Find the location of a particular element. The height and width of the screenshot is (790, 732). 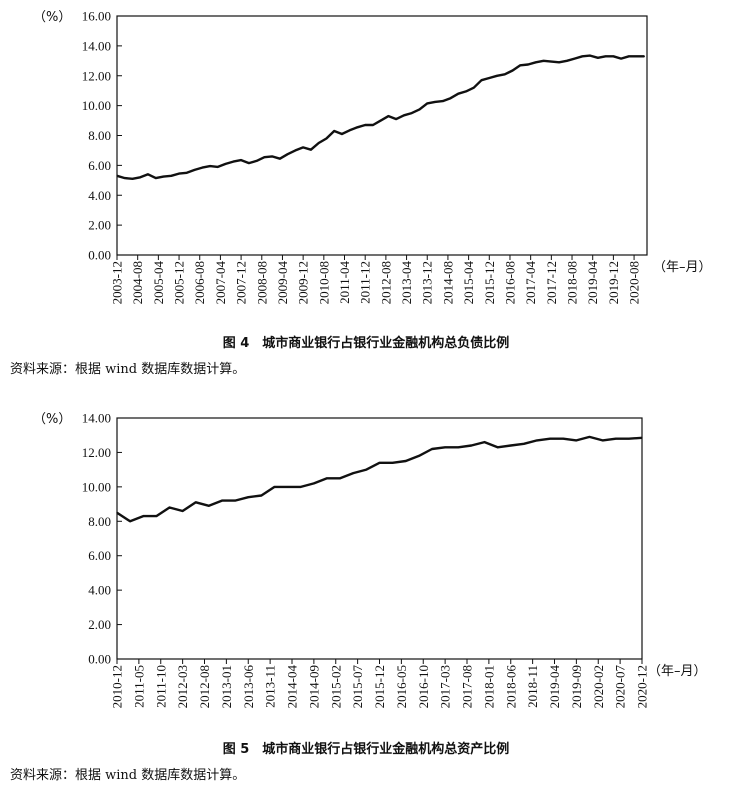

x-tick-label: 2003-12 is located at coordinates (117, 282).